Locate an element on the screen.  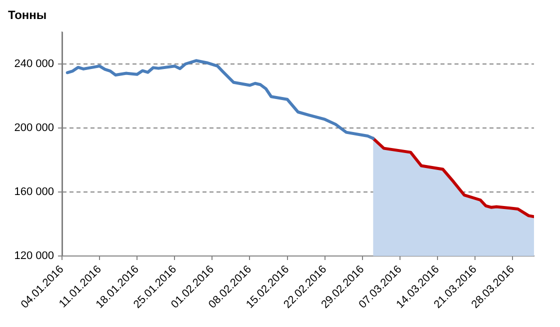
y-tick-label: 240 000 is located at coordinates (34, 64).